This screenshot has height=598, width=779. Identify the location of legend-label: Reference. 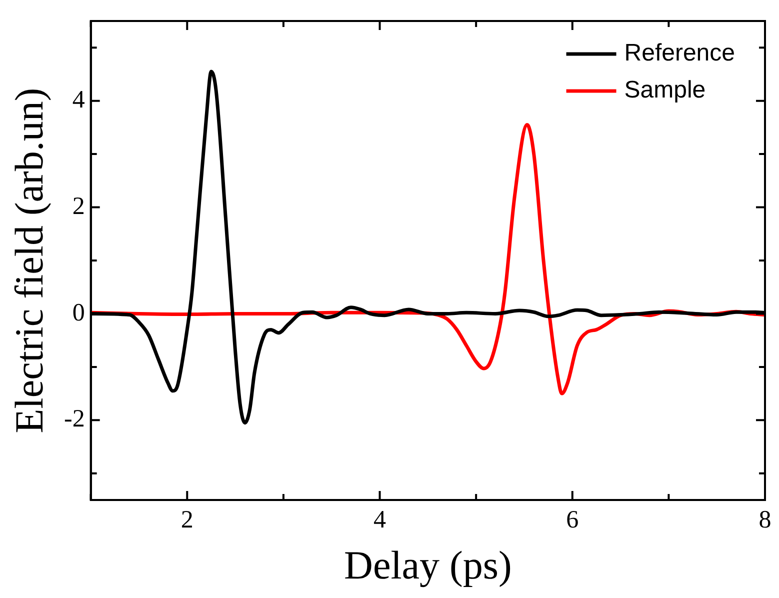
(680, 53).